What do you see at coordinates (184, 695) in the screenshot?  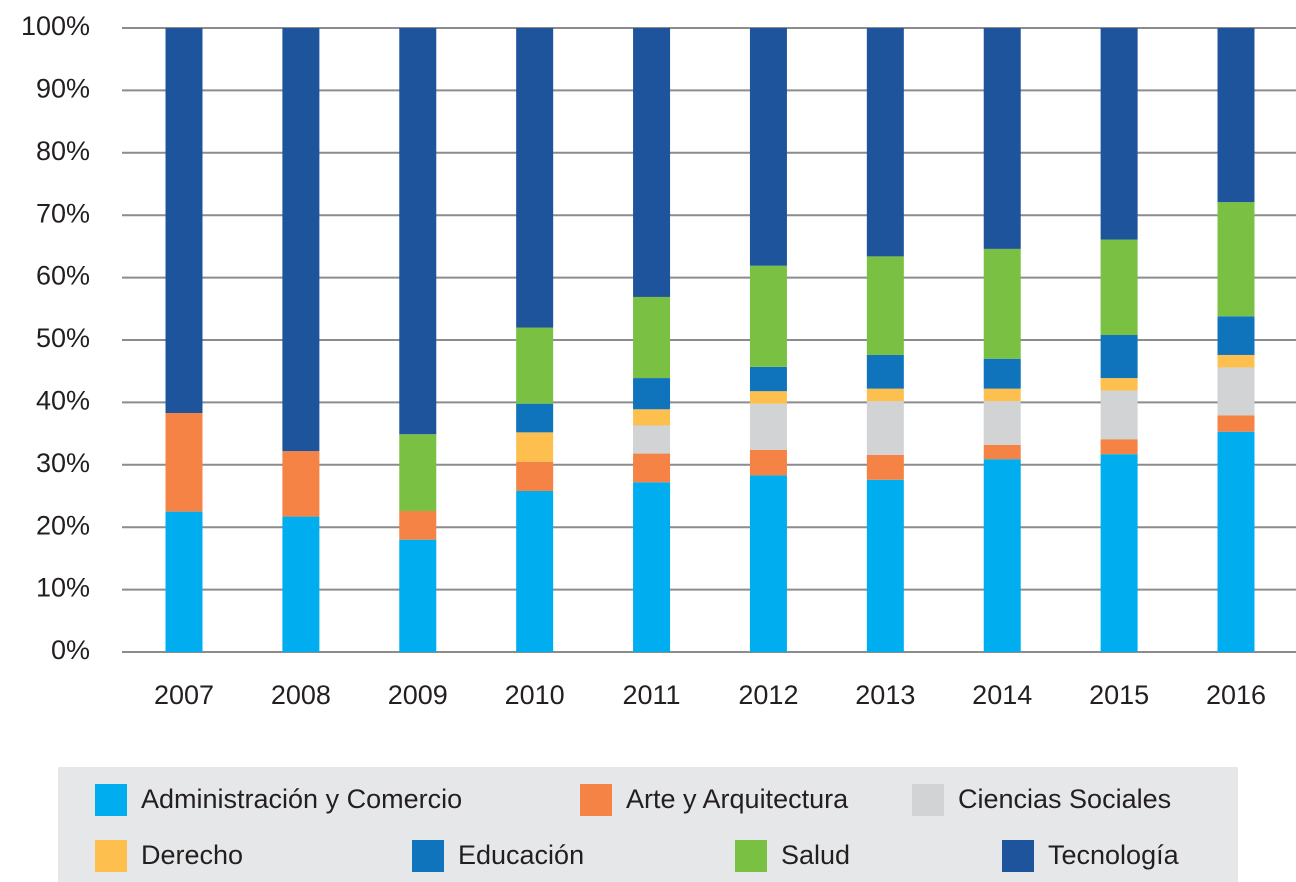 I see `x-tick-label: 2007` at bounding box center [184, 695].